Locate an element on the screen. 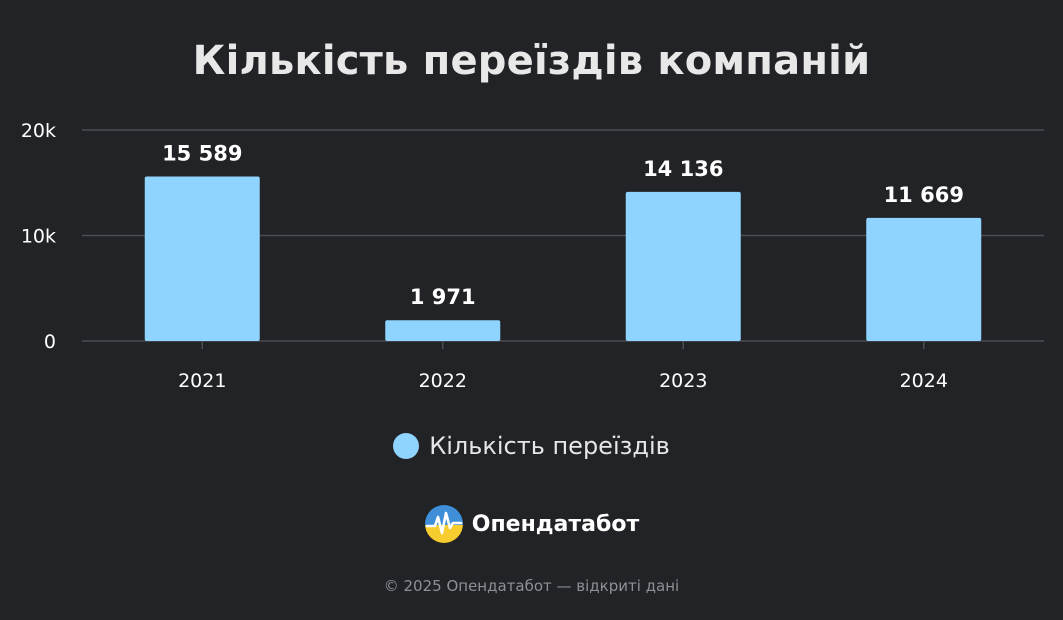 Image resolution: width=1063 pixels, height=620 pixels. bar-data-label: 11 669 is located at coordinates (924, 195).